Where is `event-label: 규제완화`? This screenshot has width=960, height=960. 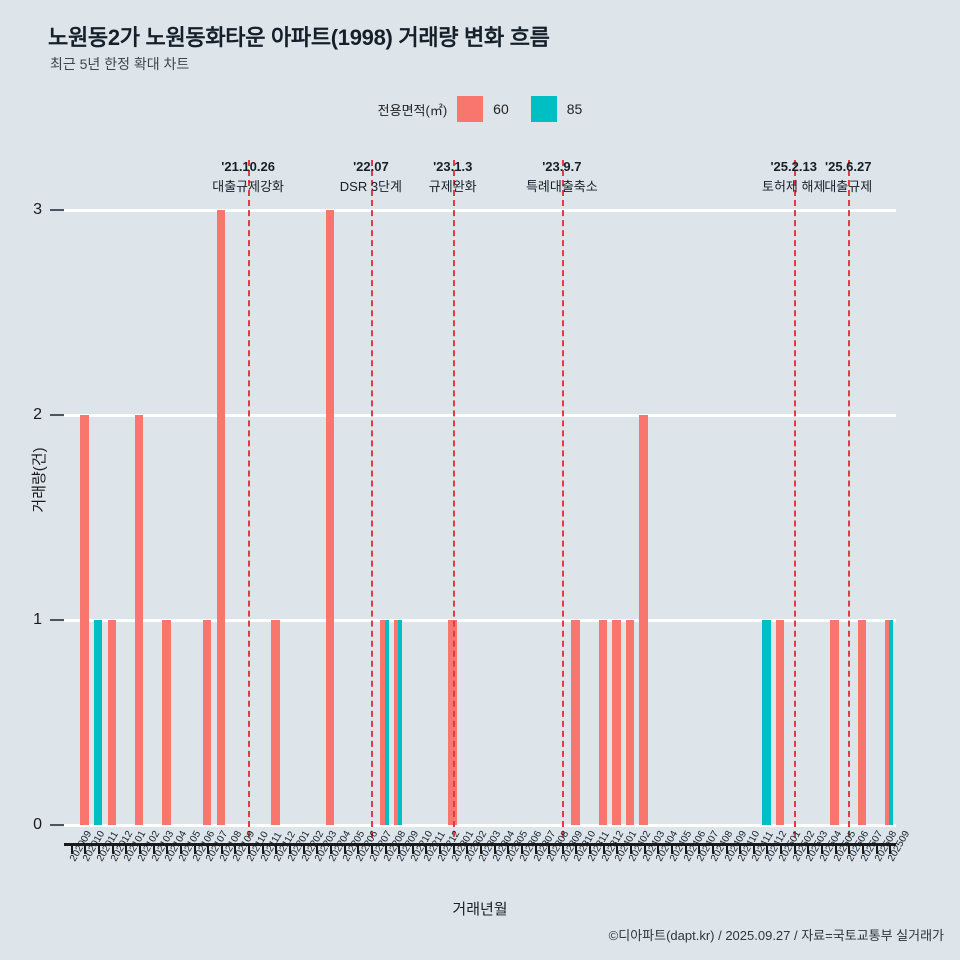 event-label: 규제완화 is located at coordinates (452, 187).